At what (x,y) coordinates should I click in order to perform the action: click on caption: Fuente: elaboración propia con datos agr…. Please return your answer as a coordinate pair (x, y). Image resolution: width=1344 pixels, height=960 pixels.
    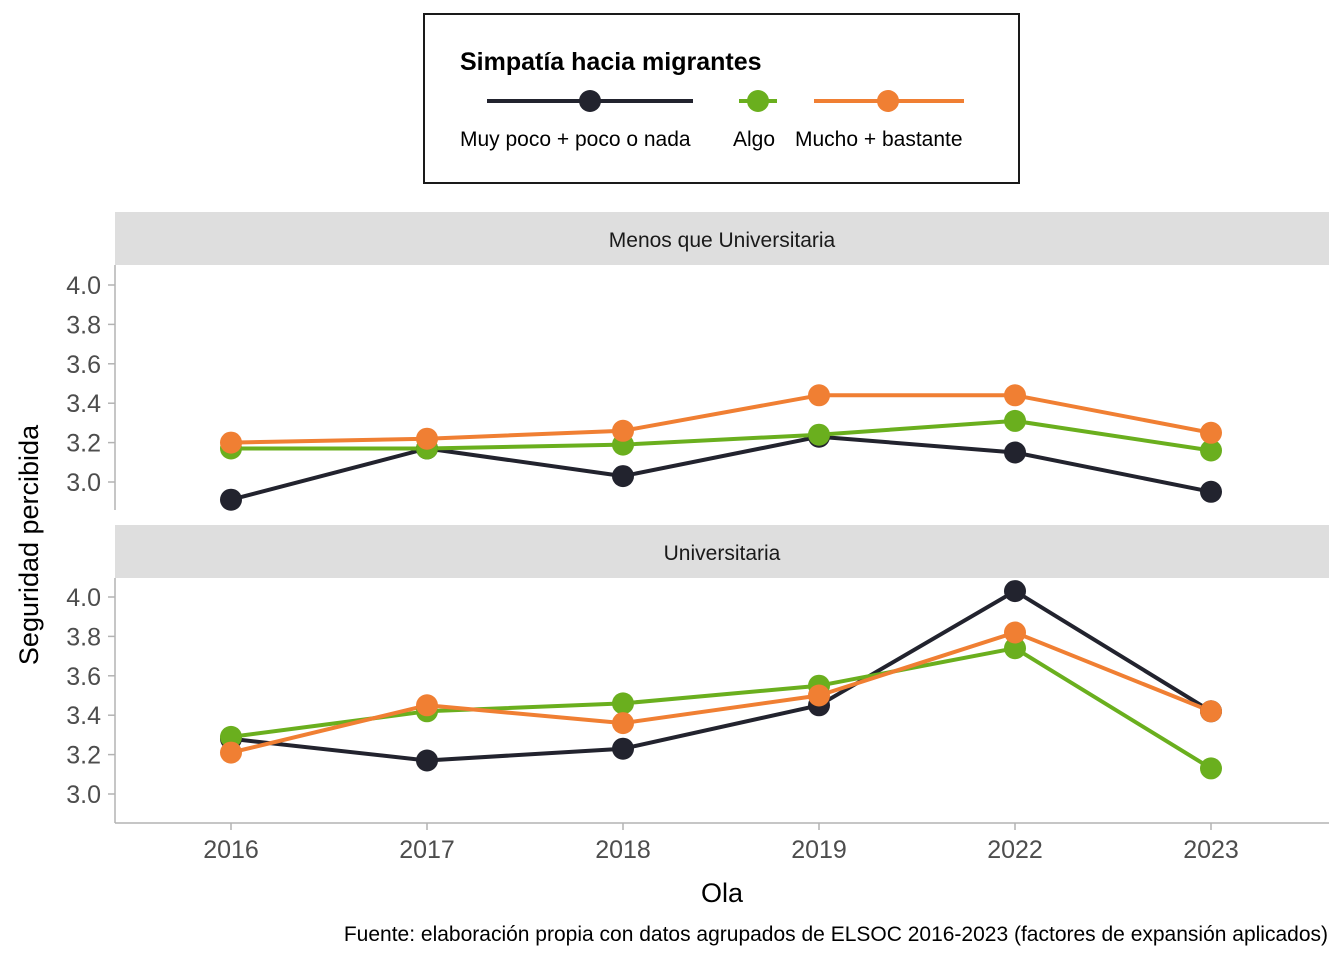
    Looking at the image, I should click on (836, 934).